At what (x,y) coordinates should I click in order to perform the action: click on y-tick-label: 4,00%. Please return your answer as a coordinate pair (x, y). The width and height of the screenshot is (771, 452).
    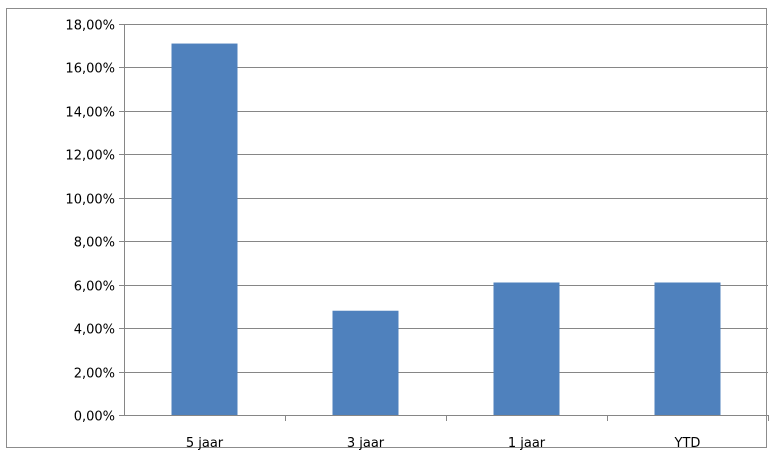
    Looking at the image, I should click on (94, 330).